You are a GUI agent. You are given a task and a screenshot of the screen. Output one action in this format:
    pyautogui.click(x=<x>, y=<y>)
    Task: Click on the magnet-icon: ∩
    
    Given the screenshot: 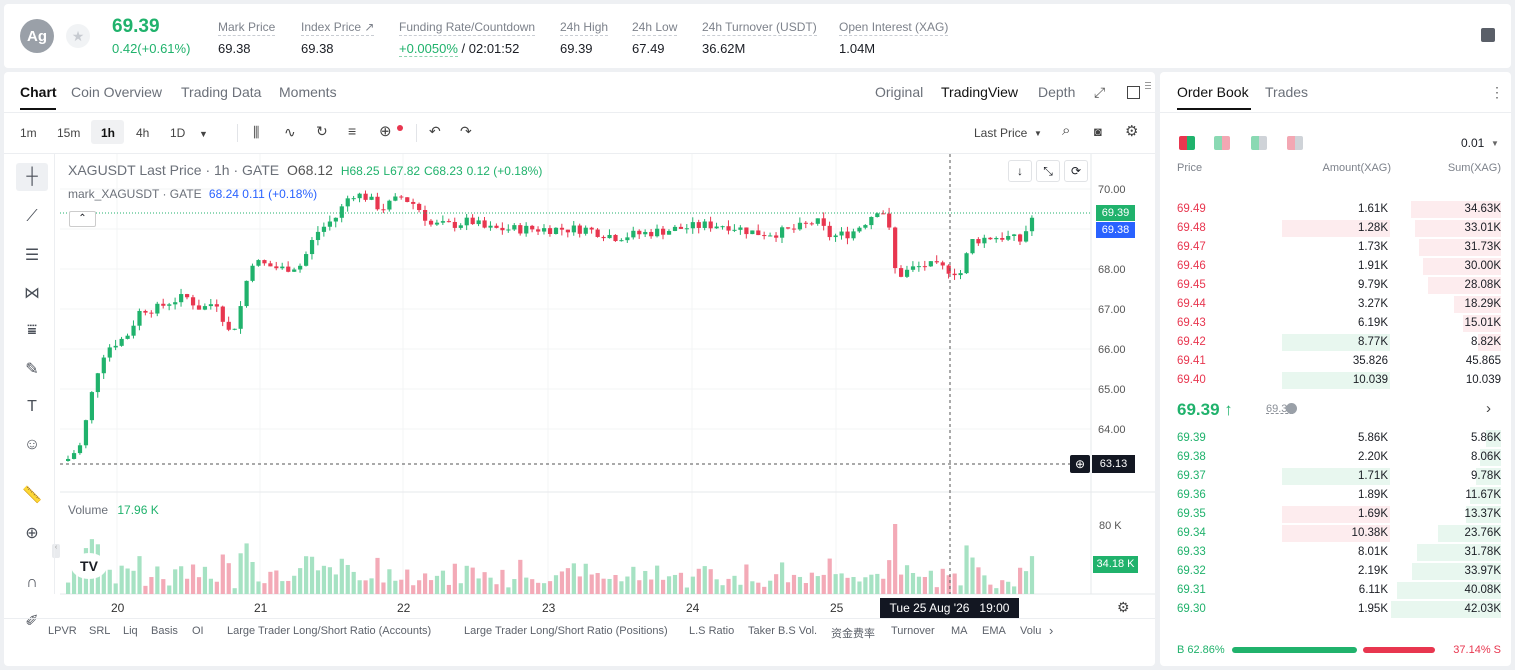 What is the action you would take?
    pyautogui.click(x=32, y=582)
    